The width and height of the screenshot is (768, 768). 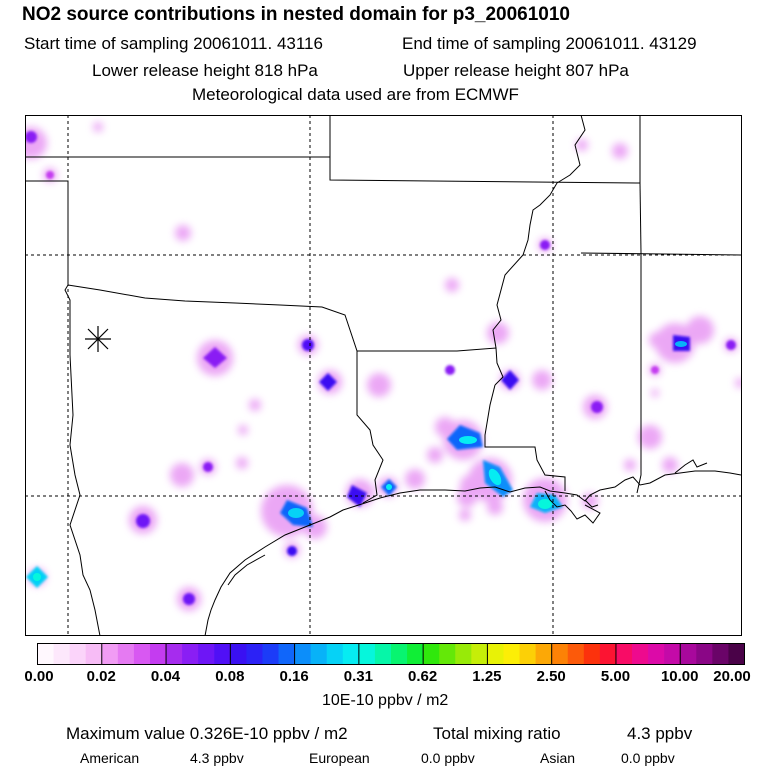 I want to click on asian-label: Asian, so click(x=558, y=758).